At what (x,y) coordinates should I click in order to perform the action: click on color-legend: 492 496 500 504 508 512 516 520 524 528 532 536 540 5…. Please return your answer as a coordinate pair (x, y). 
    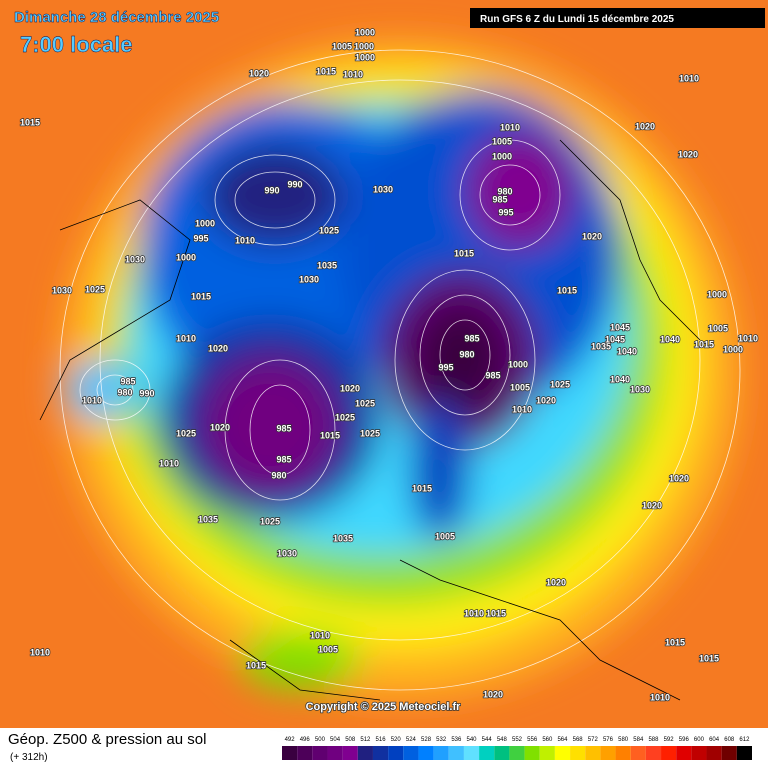
    Looking at the image, I should click on (517, 748).